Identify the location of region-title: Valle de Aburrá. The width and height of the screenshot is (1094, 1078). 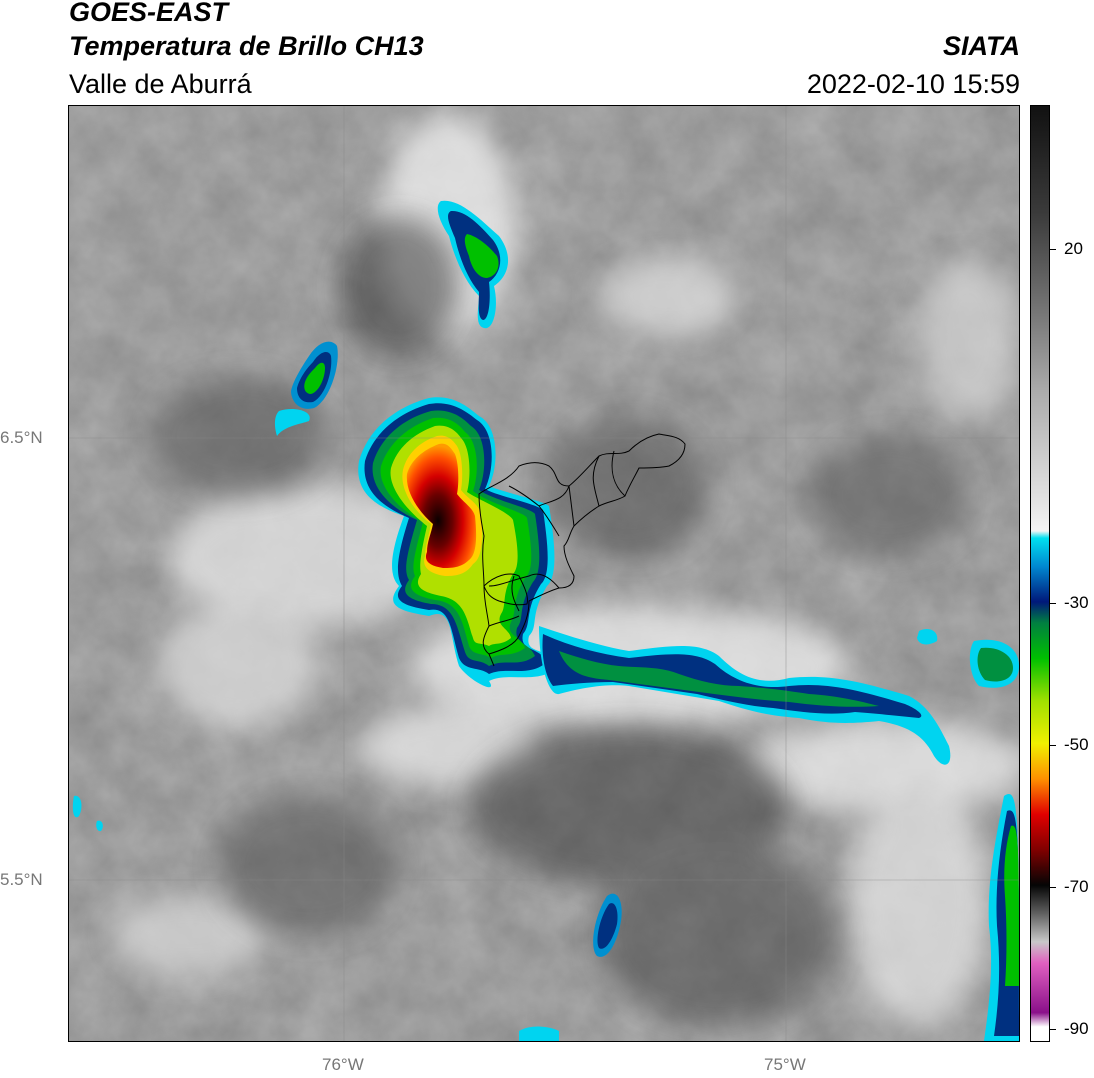
(160, 84).